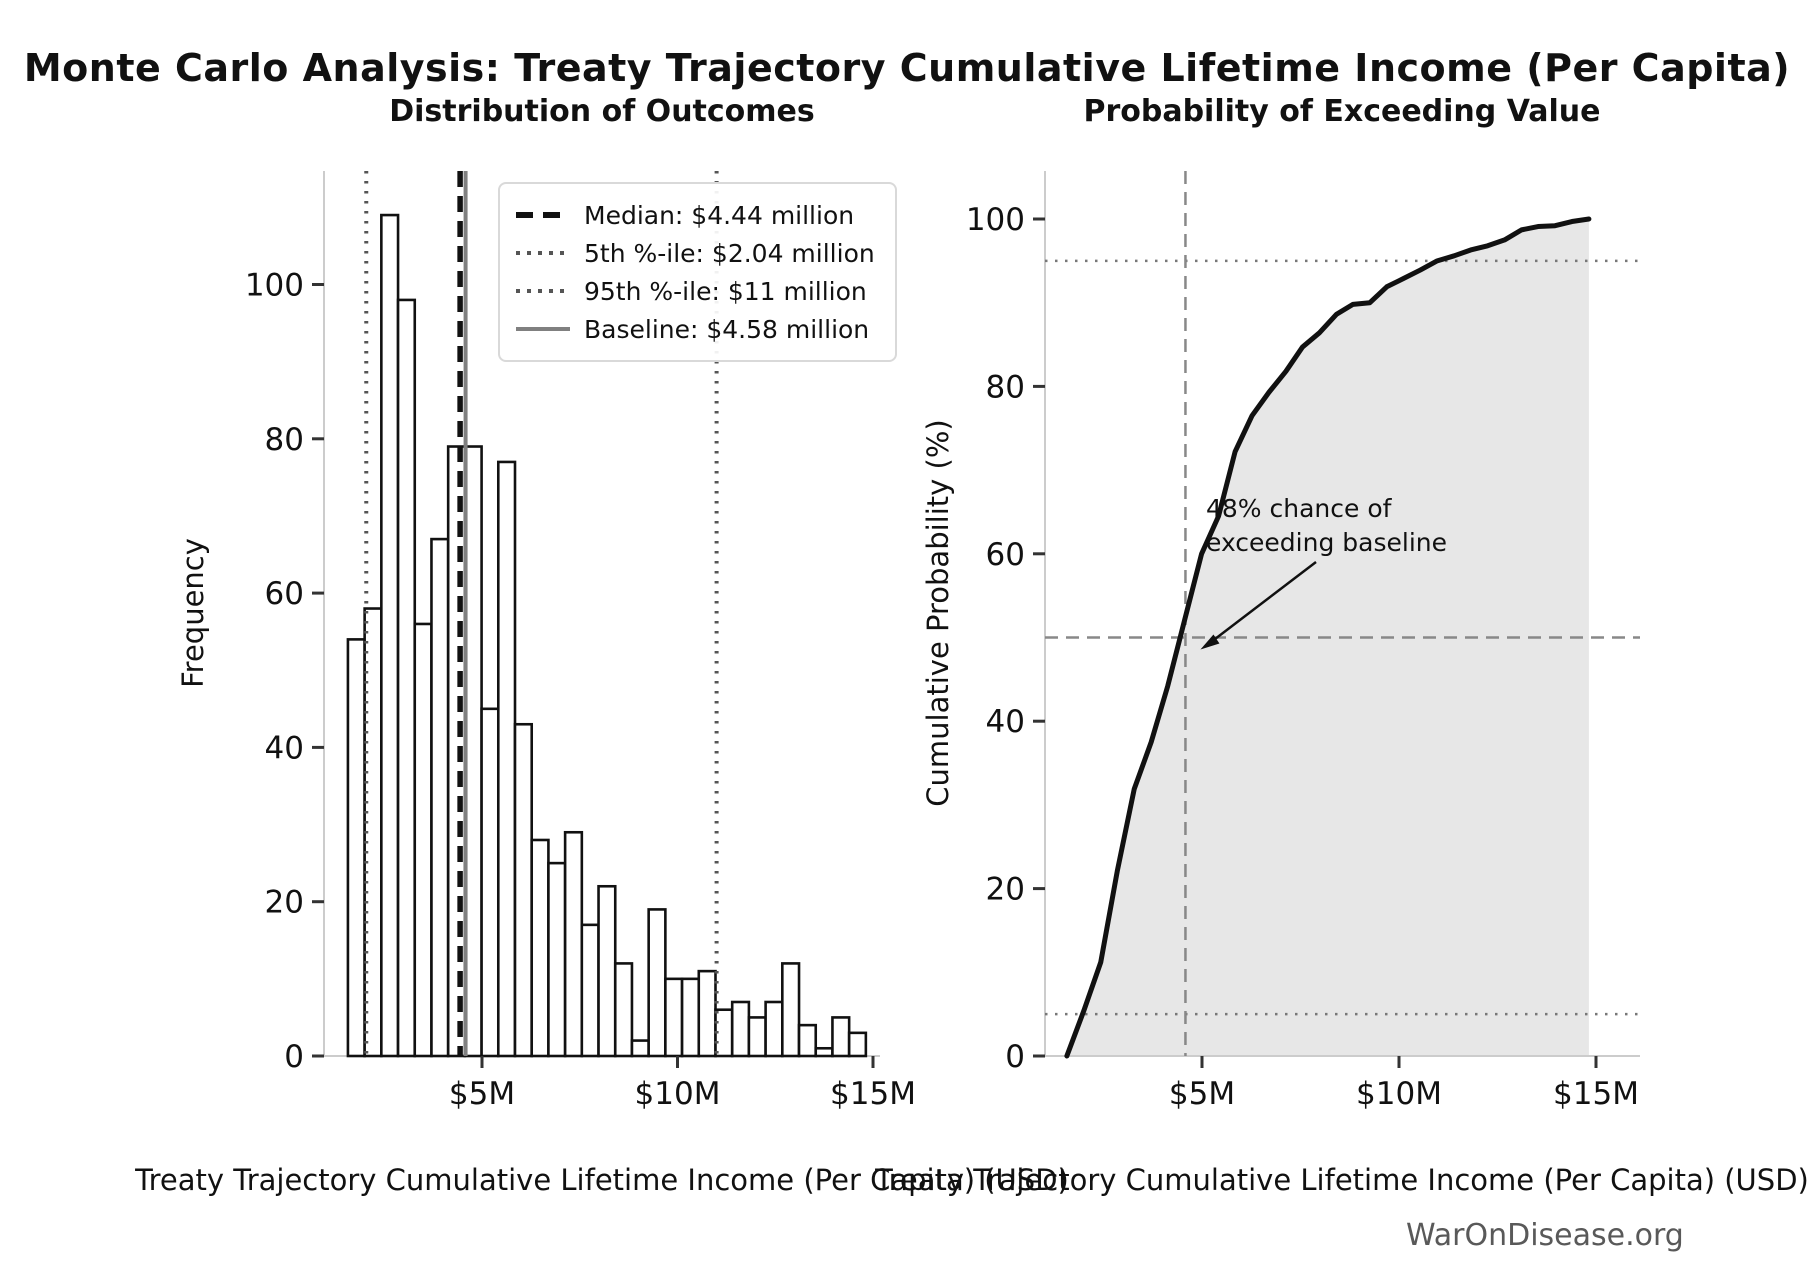 This screenshot has height=1280, width=1814. I want to click on legend-label: Median: $4.44 million, so click(719, 215).